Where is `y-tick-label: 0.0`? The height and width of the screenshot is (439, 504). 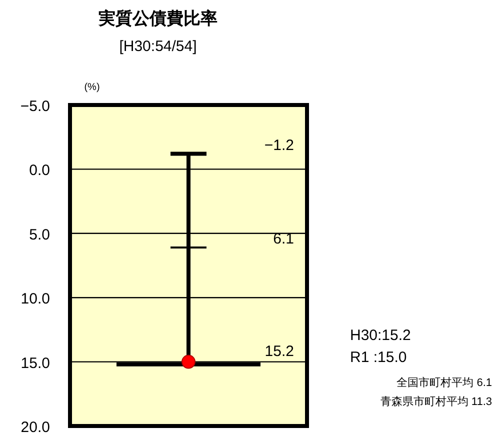 y-tick-label: 0.0 is located at coordinates (39, 171).